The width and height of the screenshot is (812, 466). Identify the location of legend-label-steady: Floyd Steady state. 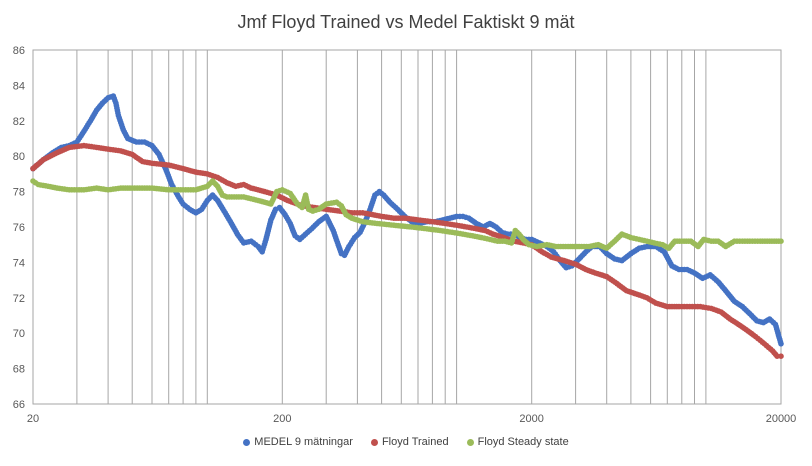
(523, 442).